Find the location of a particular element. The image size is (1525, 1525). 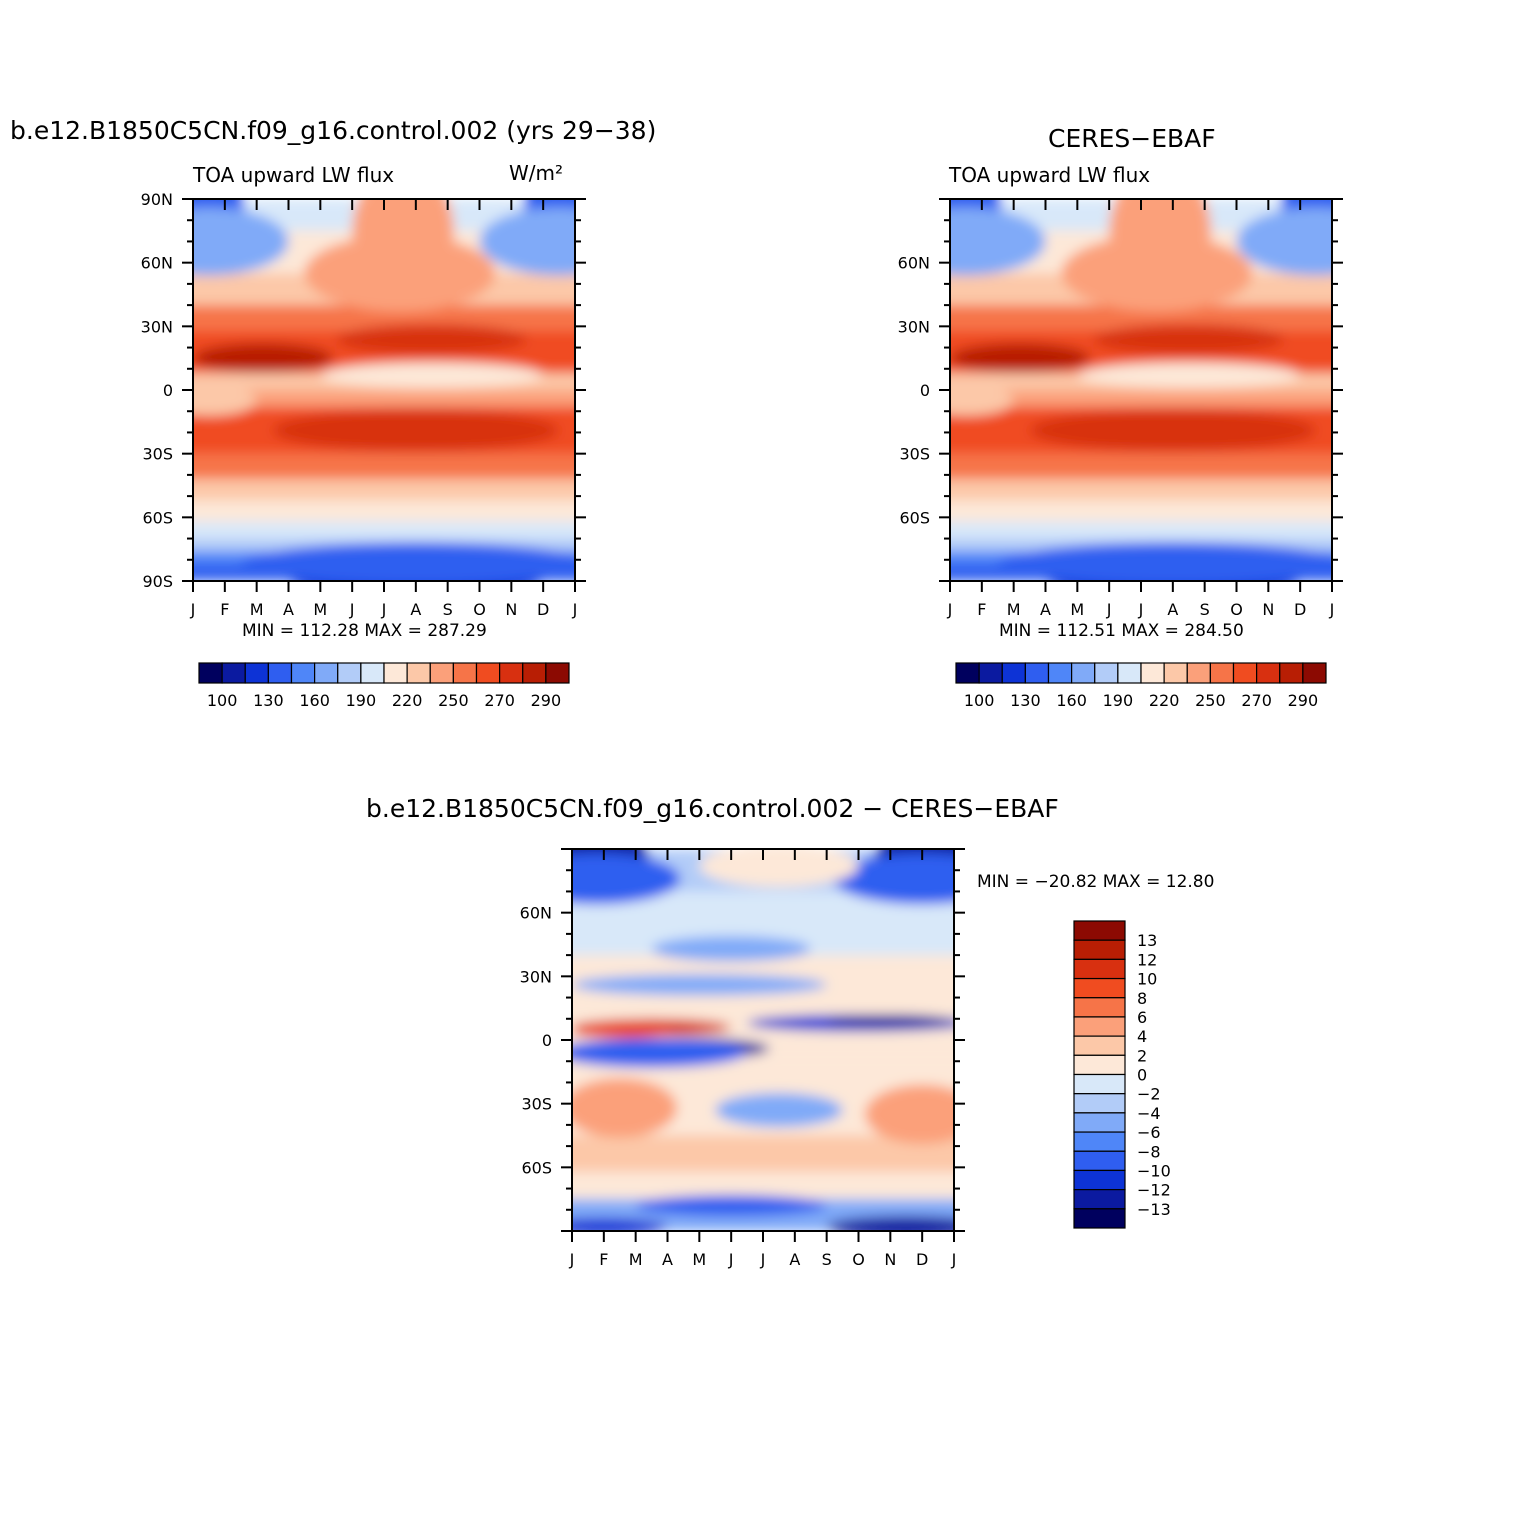

model-colorbar-label: 220 is located at coordinates (407, 700).